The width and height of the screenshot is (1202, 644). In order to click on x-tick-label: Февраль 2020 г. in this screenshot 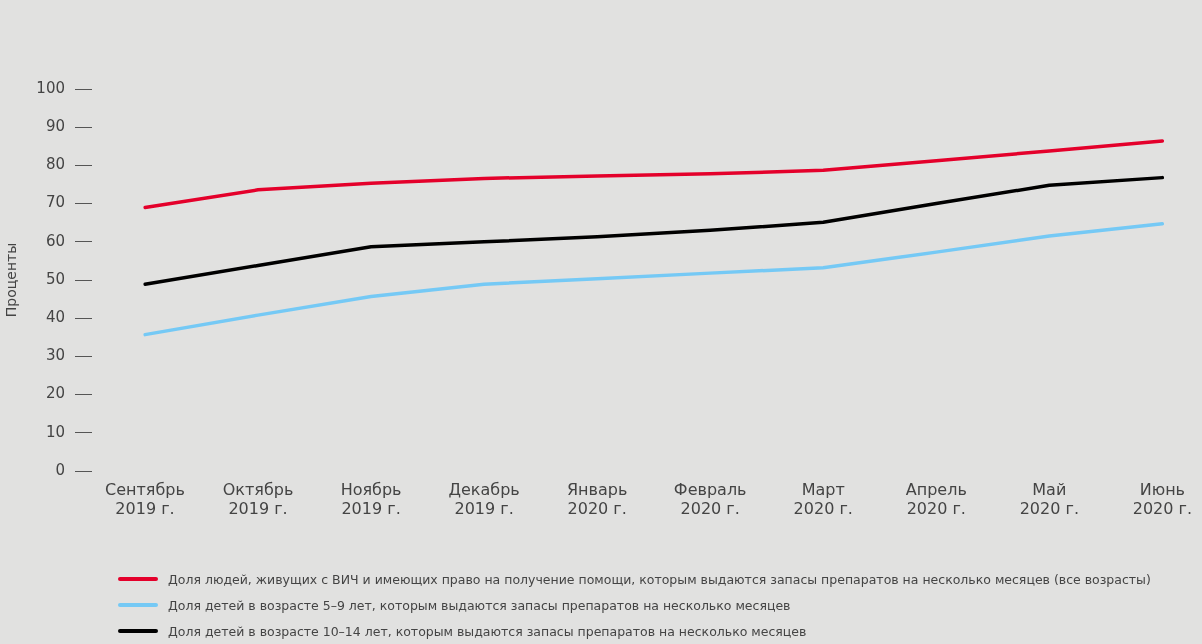, I will do `click(710, 498)`.